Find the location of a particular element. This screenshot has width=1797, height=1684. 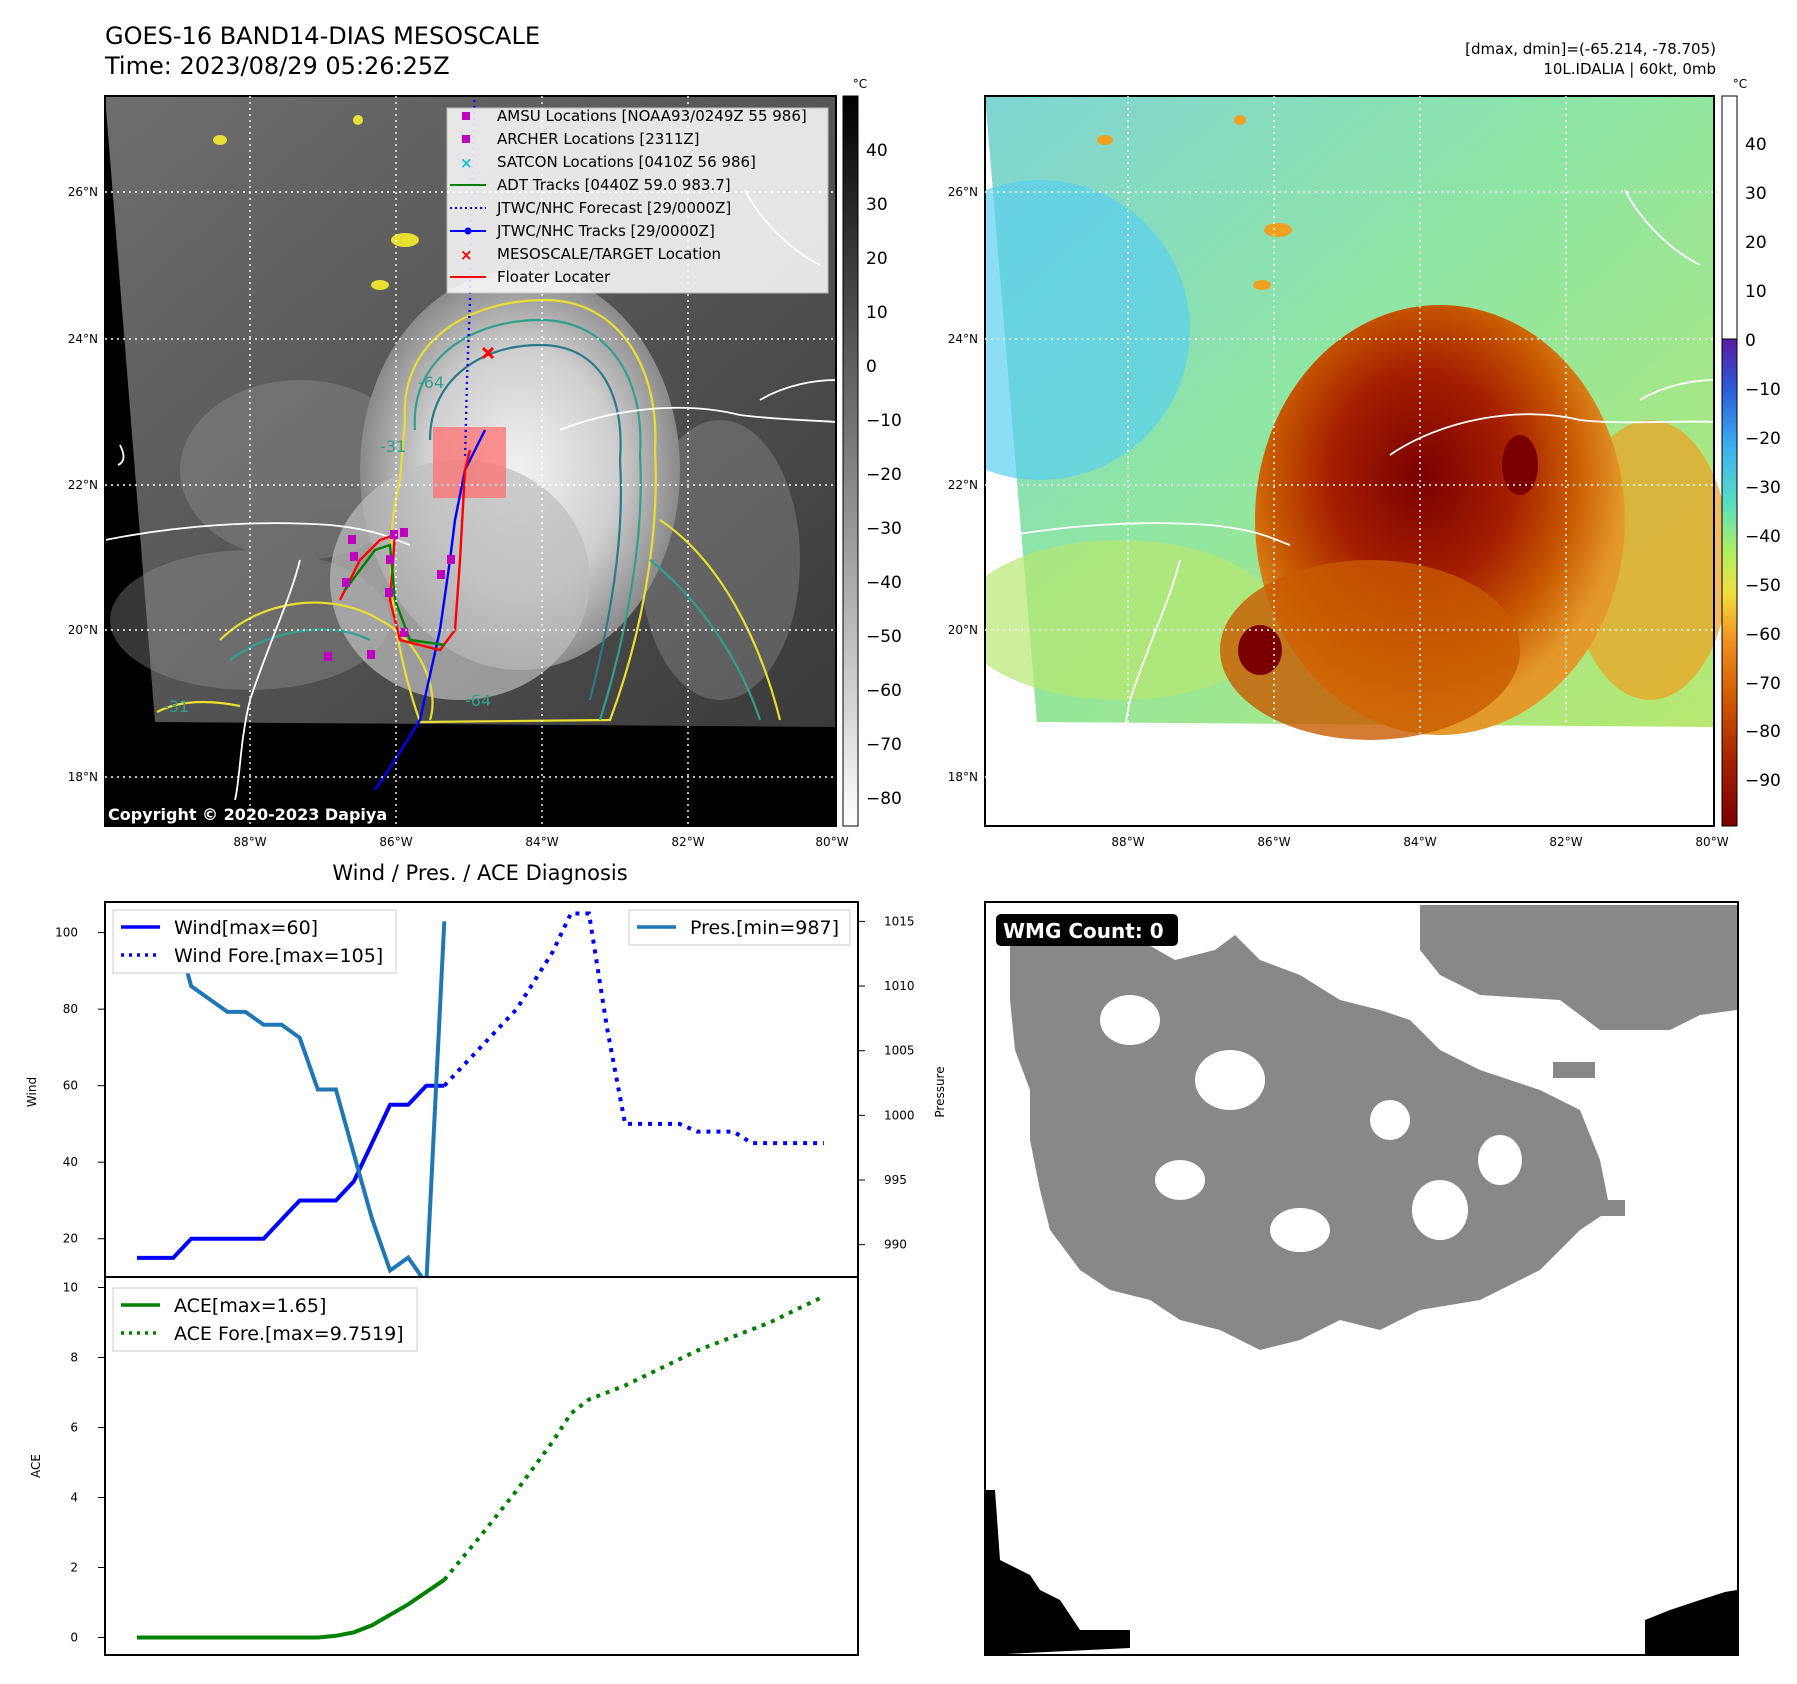

wmg-gray-mask is located at coordinates (1373, 1127).